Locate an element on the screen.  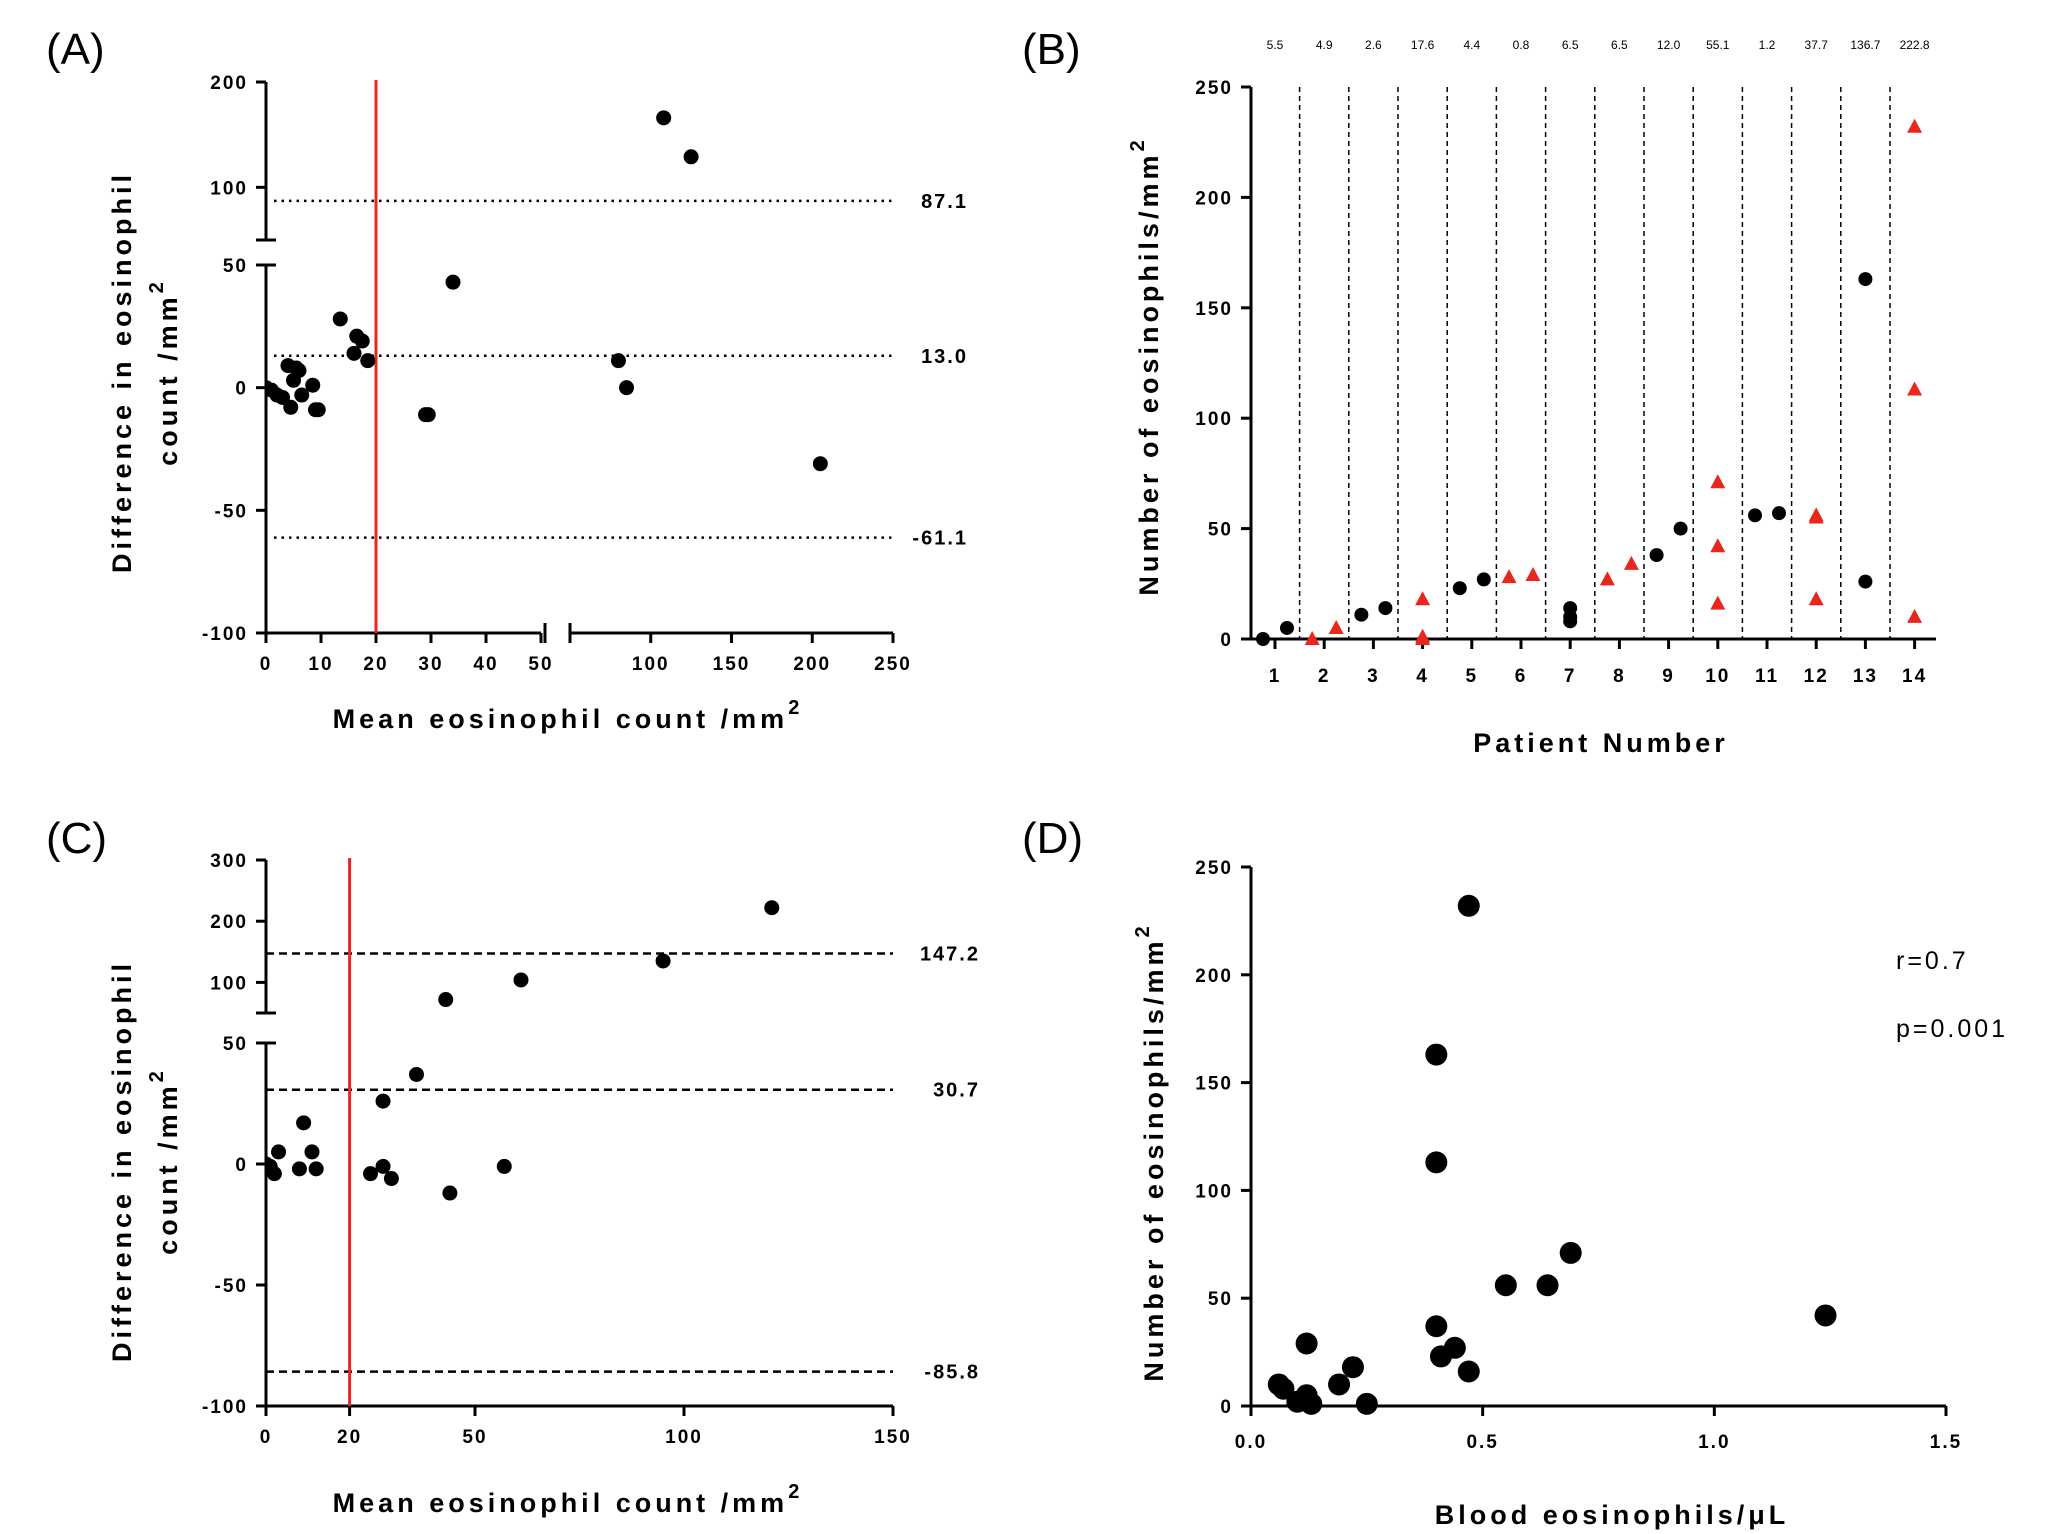
panel-b-top-label: 6.5 is located at coordinates (1570, 45).